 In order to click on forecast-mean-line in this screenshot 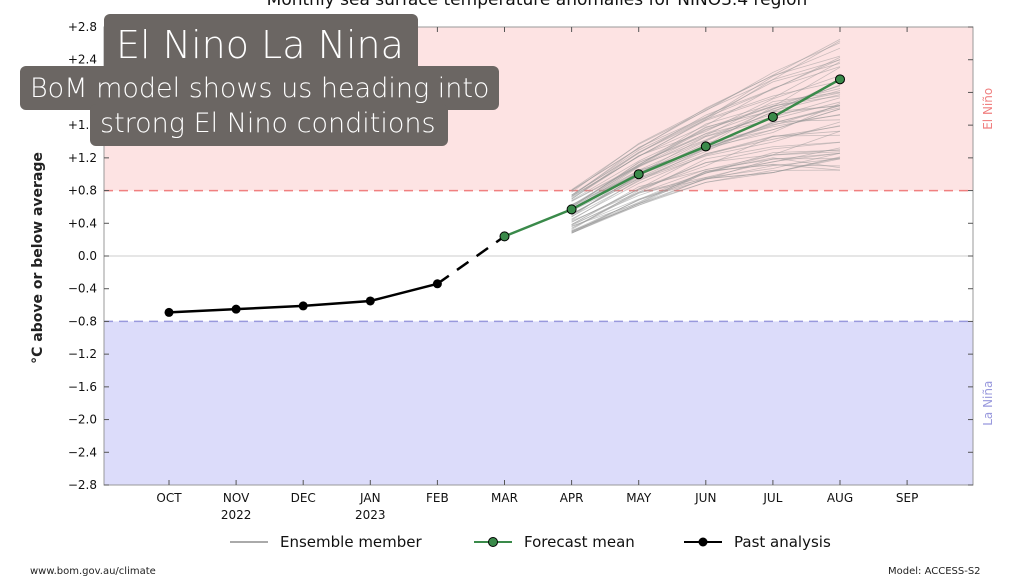, I will do `click(672, 158)`.